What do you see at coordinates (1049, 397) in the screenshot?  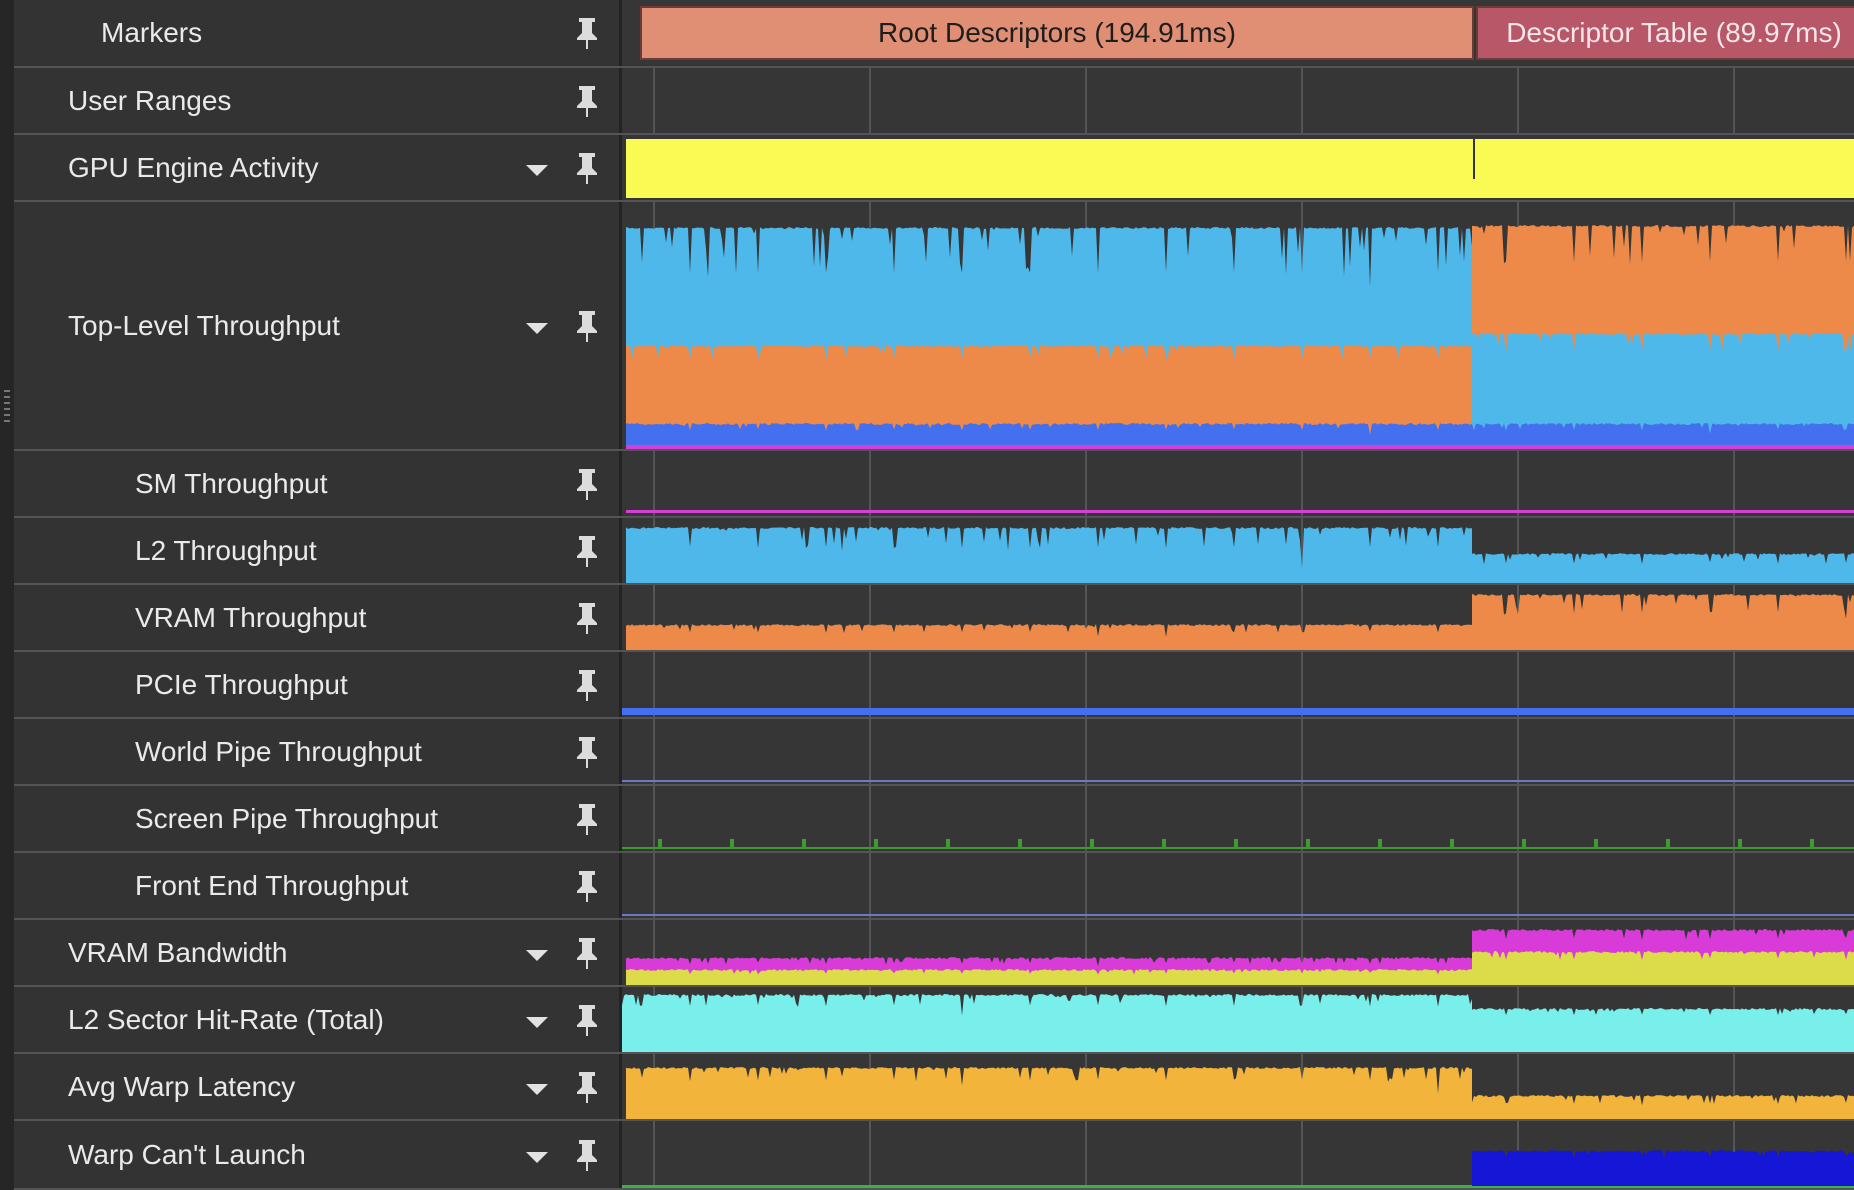 I see `top-vram-area-phase1` at bounding box center [1049, 397].